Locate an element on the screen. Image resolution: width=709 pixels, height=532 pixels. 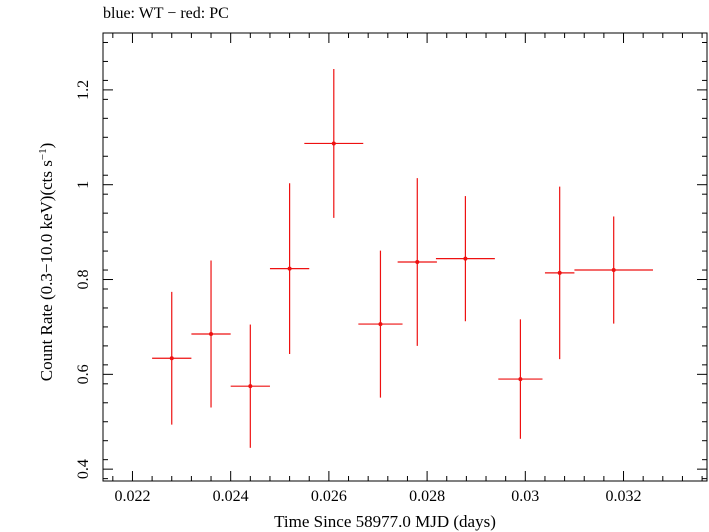
x-tick-label: 0.026 is located at coordinates (329, 496).